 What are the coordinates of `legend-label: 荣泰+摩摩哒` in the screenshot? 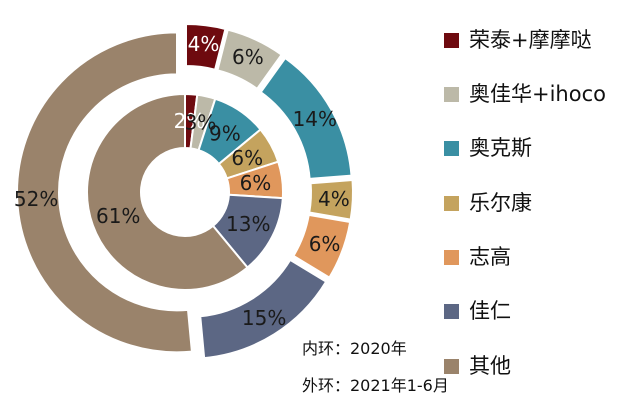 It's located at (530, 39).